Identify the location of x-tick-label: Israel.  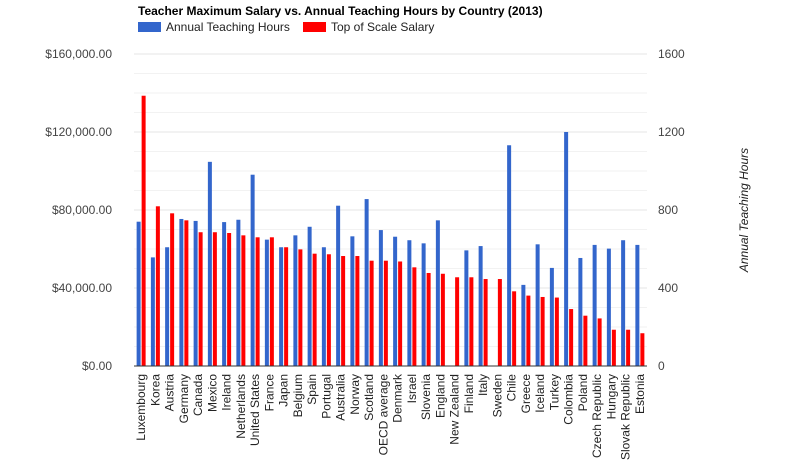
(412, 388).